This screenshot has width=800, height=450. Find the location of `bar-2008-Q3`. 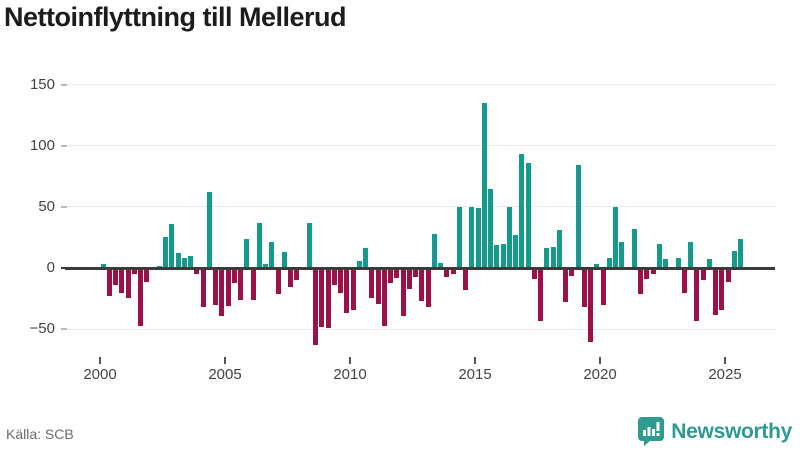

bar-2008-Q3 is located at coordinates (315, 307).